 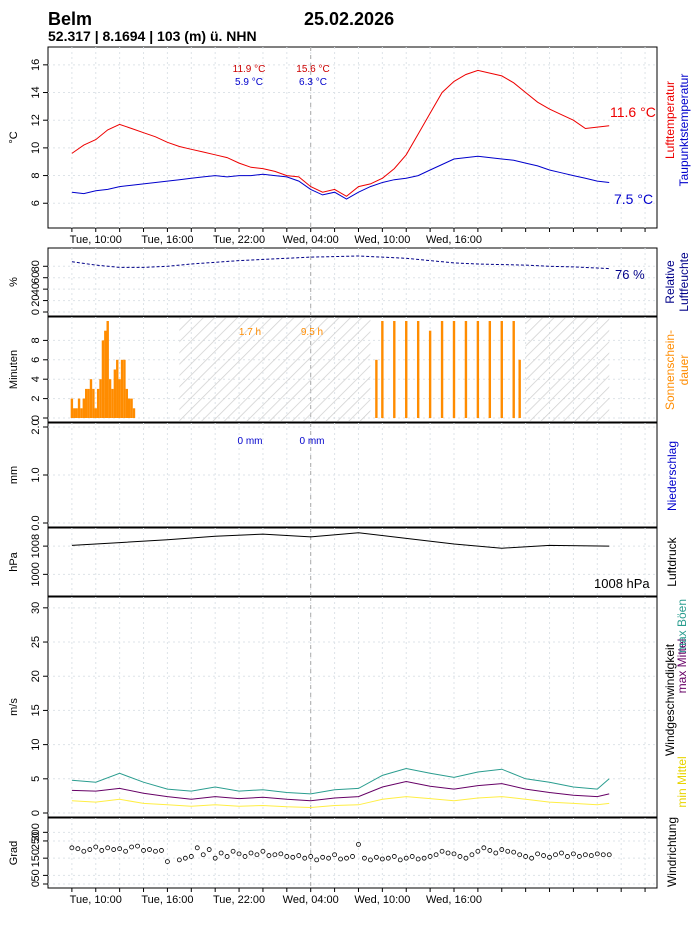 What do you see at coordinates (682, 626) in the screenshot?
I see `right-label-wind-gust: max Böen` at bounding box center [682, 626].